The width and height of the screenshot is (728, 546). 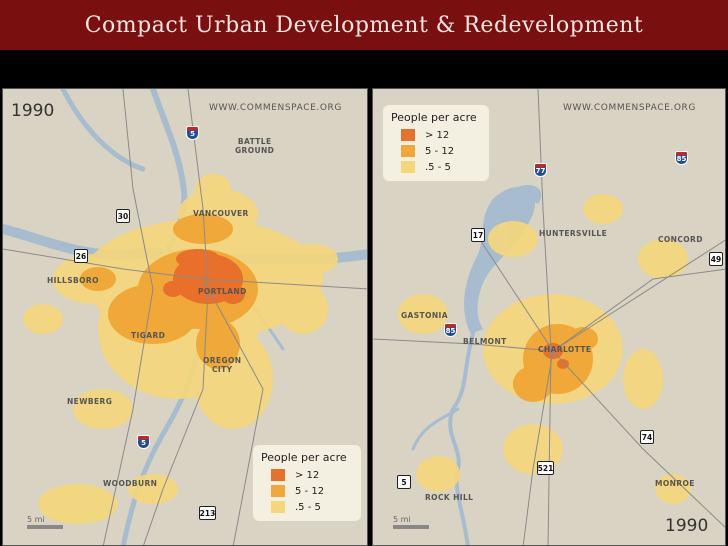 I want to click on city-gastonia: GASTONIA, so click(x=424, y=315).